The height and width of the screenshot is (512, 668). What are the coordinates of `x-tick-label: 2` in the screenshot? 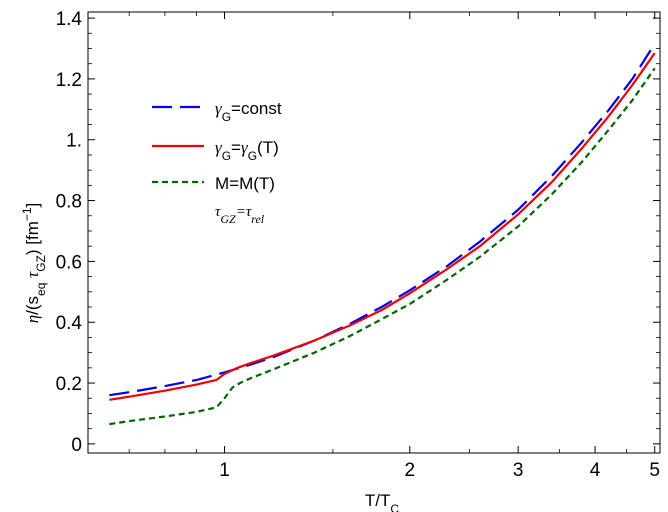 It's located at (410, 470).